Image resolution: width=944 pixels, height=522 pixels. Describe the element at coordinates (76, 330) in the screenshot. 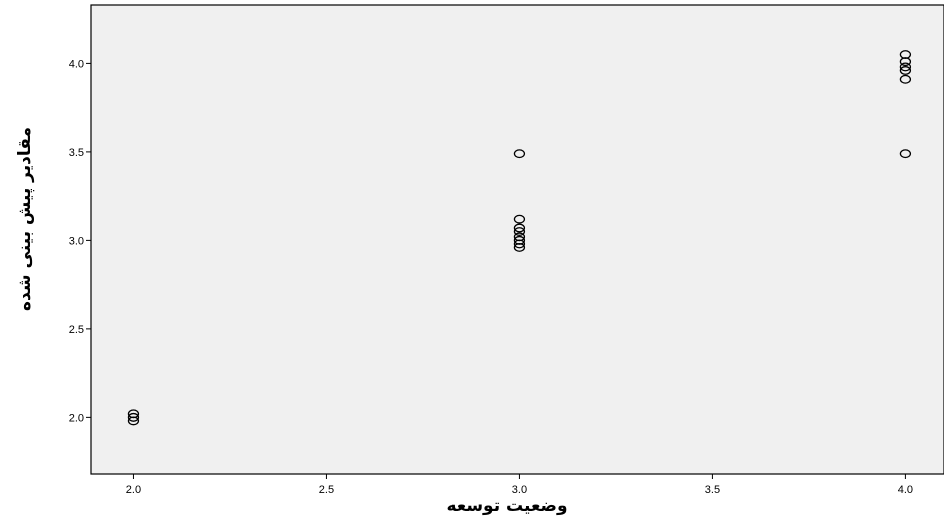

I see `y-tick-label: 2.5` at that location.